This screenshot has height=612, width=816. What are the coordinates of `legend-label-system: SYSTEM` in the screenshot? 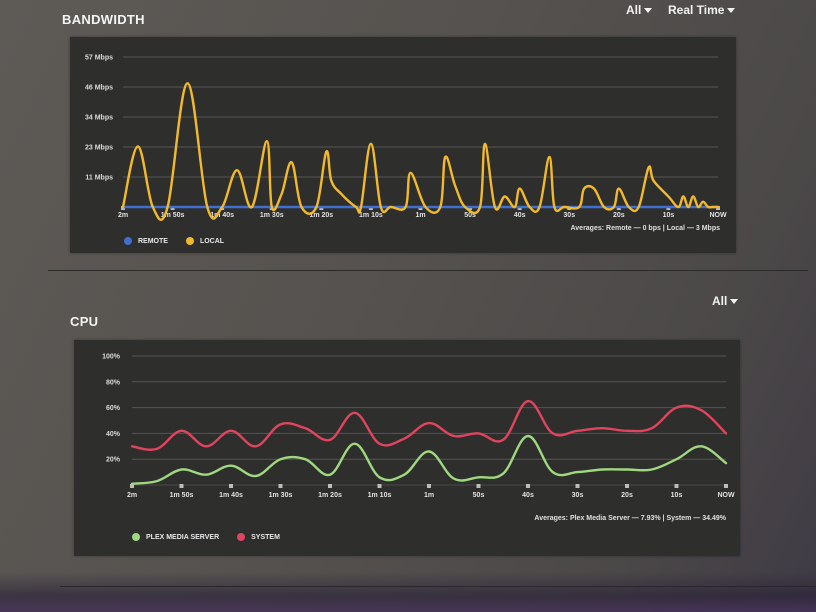 It's located at (265, 537).